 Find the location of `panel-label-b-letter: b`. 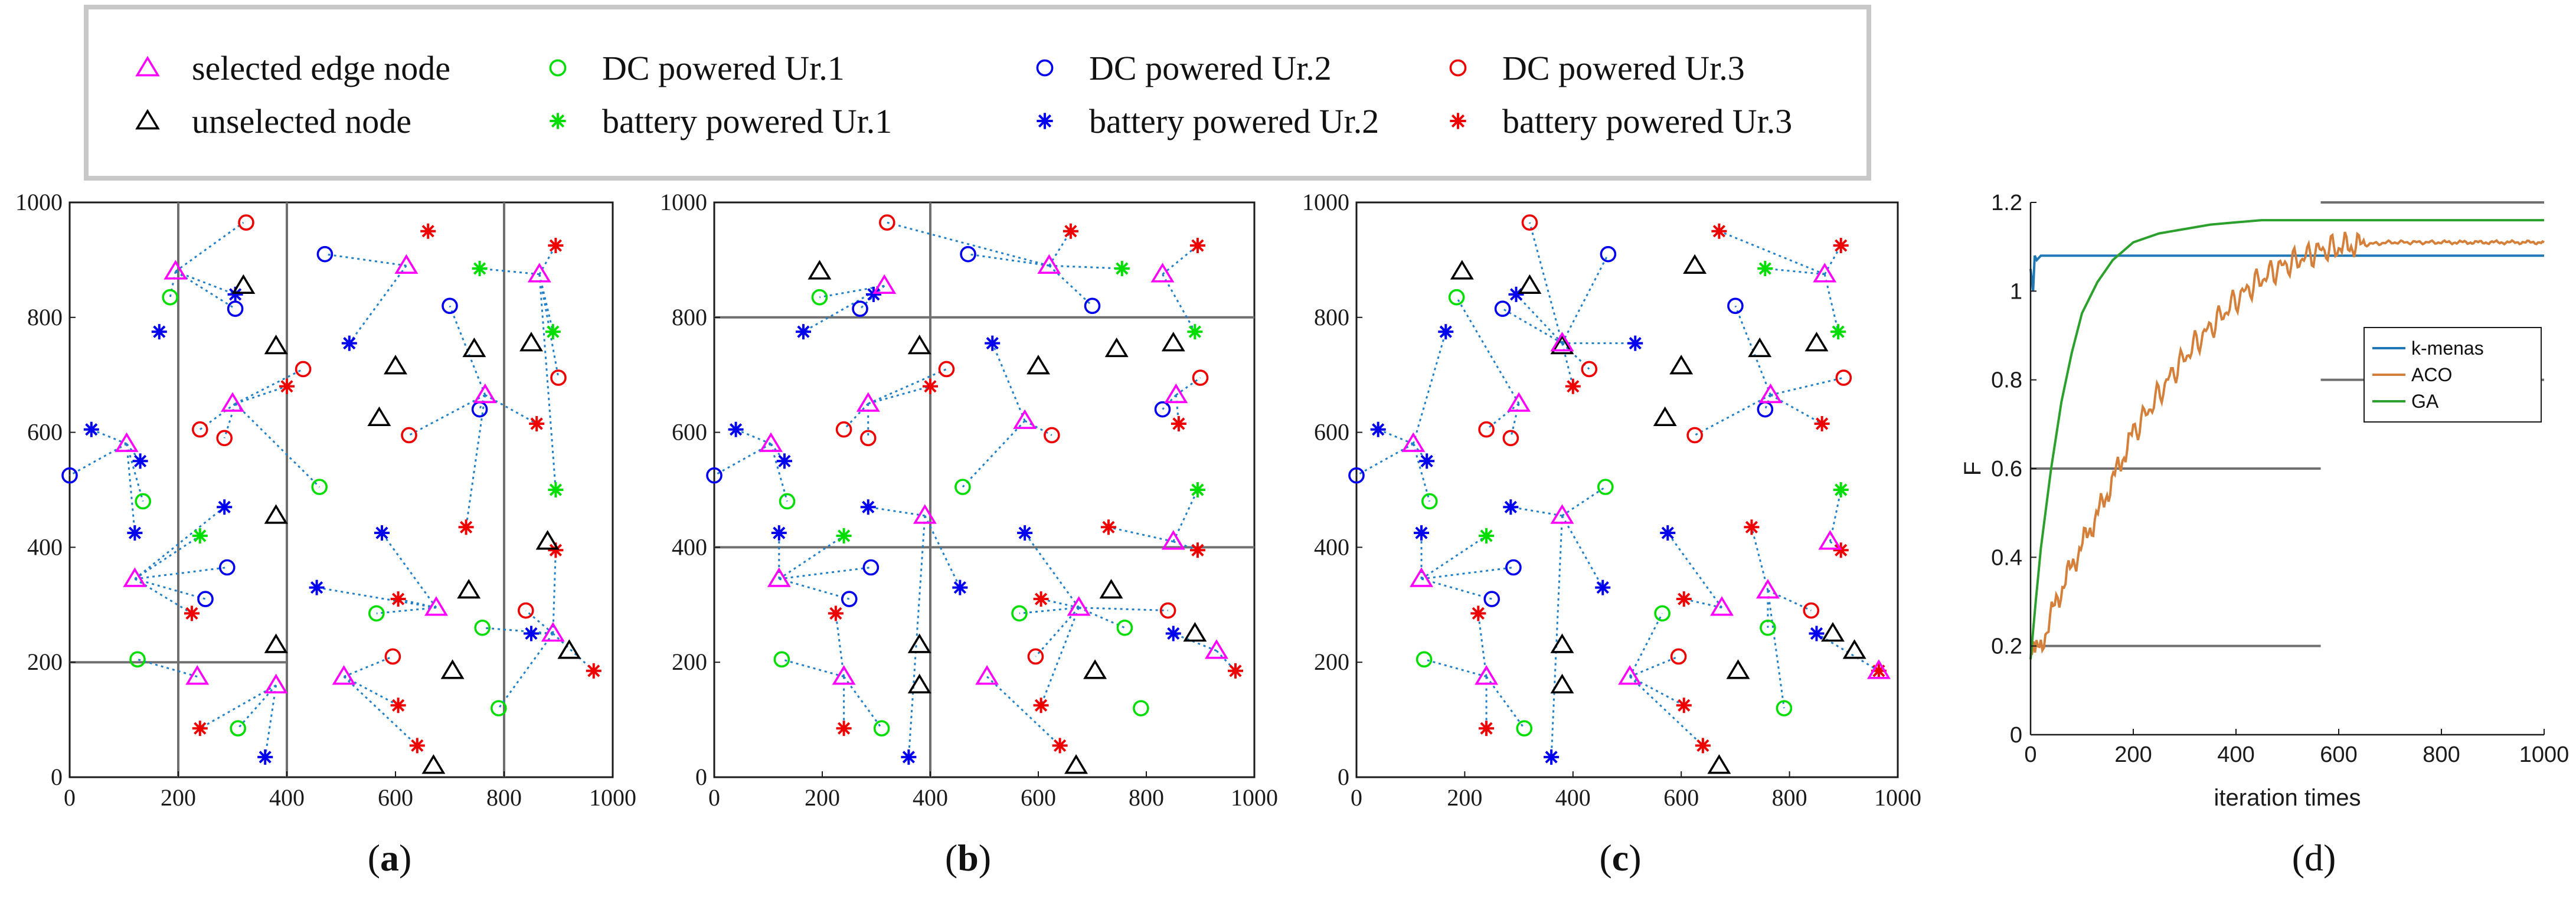

panel-label-b-letter: b is located at coordinates (968, 858).